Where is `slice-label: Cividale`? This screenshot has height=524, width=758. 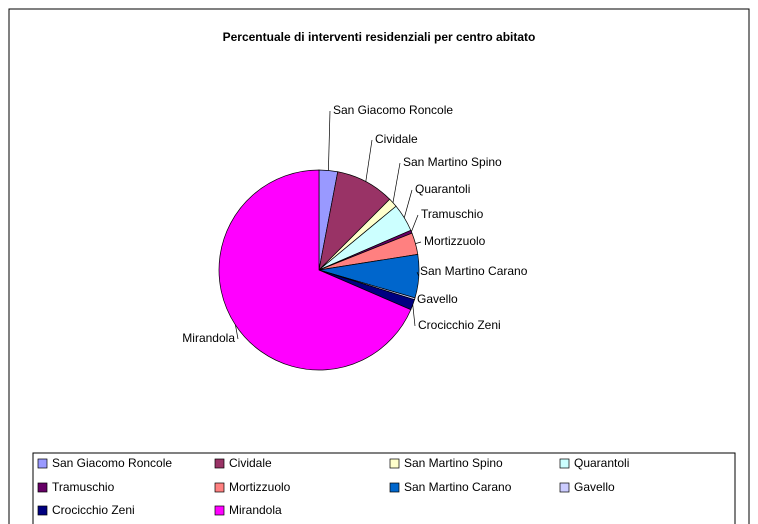 slice-label: Cividale is located at coordinates (396, 139).